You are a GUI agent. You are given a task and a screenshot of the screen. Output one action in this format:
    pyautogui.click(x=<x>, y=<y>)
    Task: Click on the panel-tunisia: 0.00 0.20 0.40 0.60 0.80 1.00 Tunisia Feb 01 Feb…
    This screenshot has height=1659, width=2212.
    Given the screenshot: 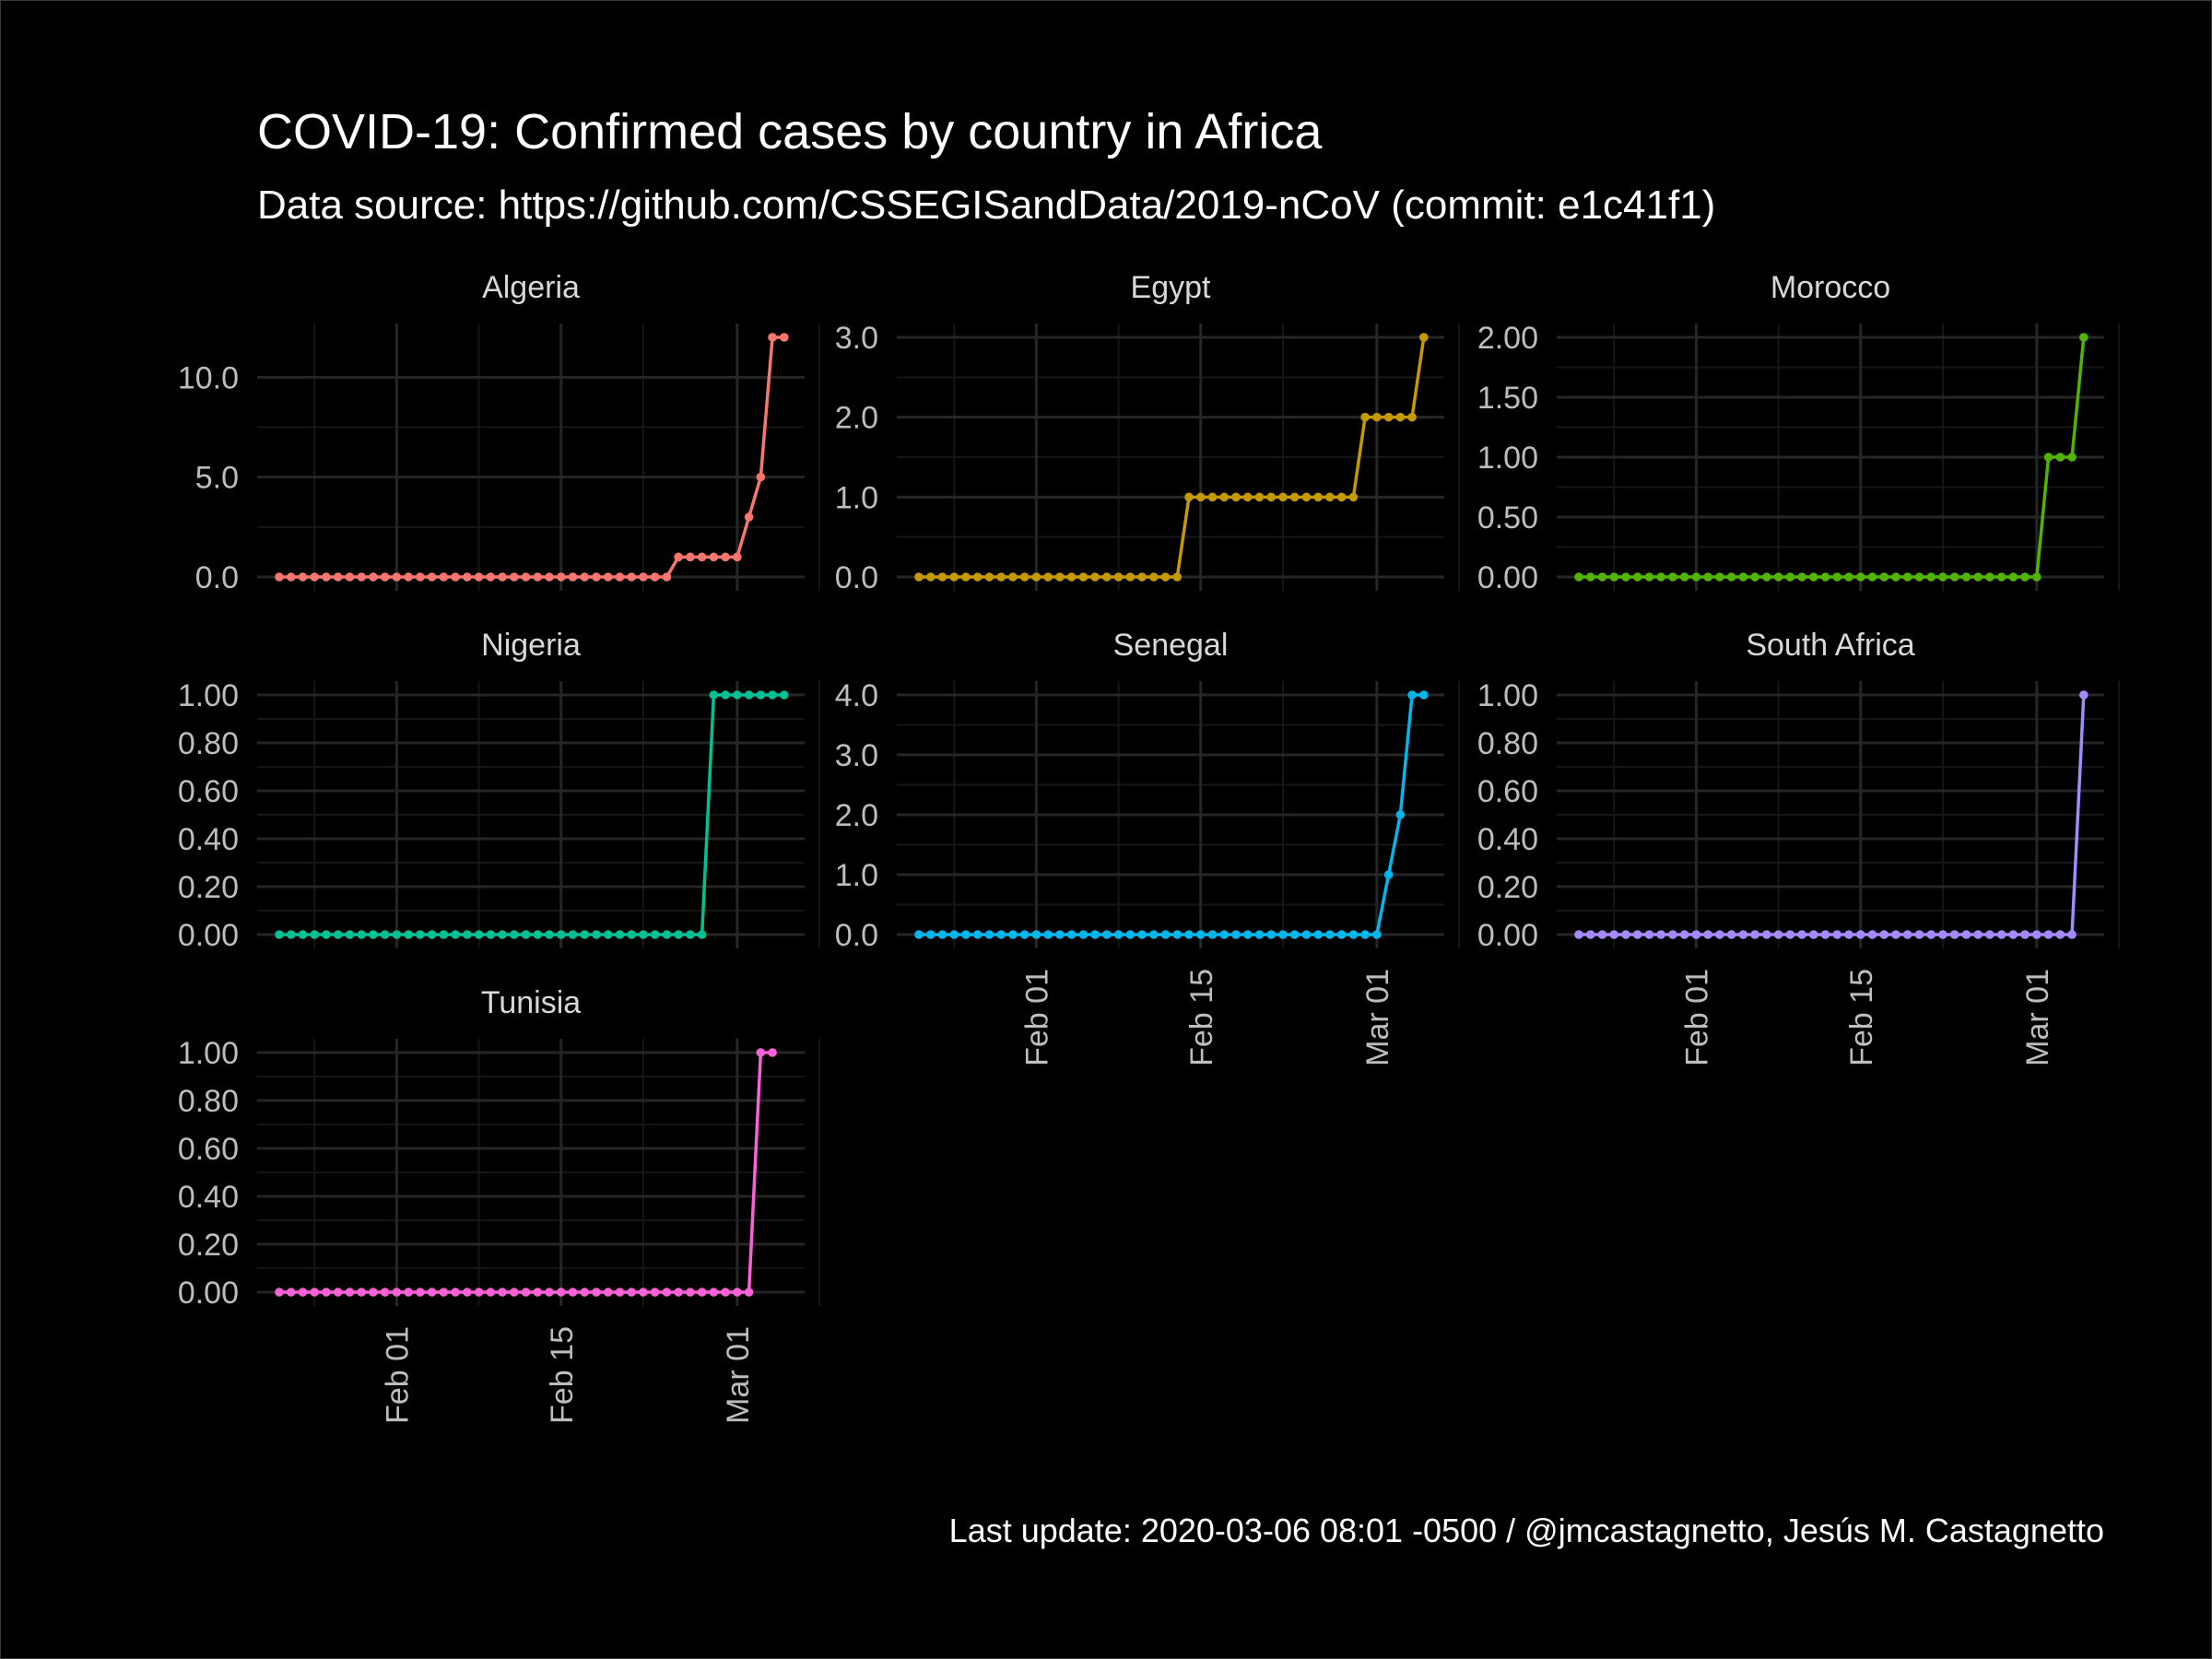 What is the action you would take?
    pyautogui.click(x=499, y=1204)
    